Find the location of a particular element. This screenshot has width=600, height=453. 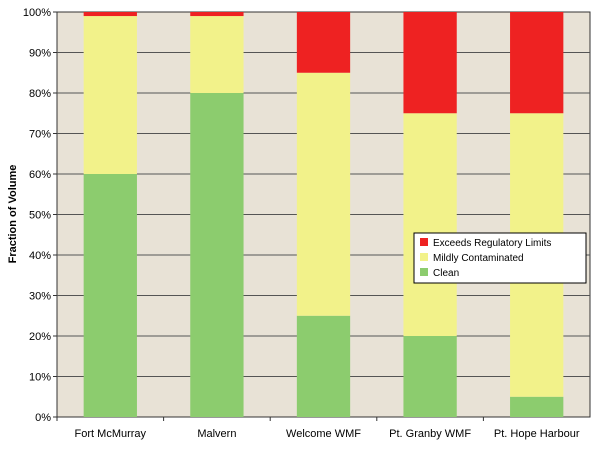

legend-swatch-exceeds-regulatory-limits is located at coordinates (424, 242).